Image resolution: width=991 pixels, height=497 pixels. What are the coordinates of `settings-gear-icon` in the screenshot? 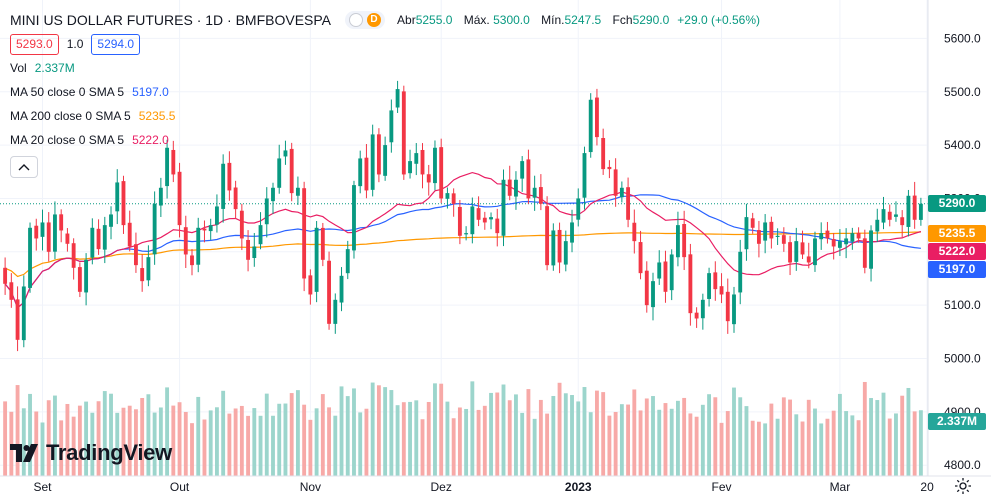 It's located at (963, 486).